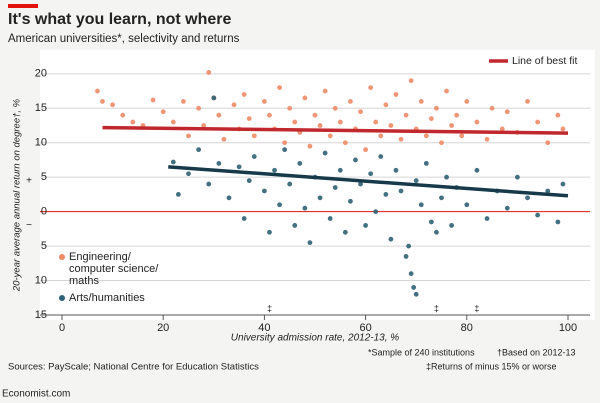 The width and height of the screenshot is (600, 403). What do you see at coordinates (100, 257) in the screenshot?
I see `series-label: Engineering/` at bounding box center [100, 257].